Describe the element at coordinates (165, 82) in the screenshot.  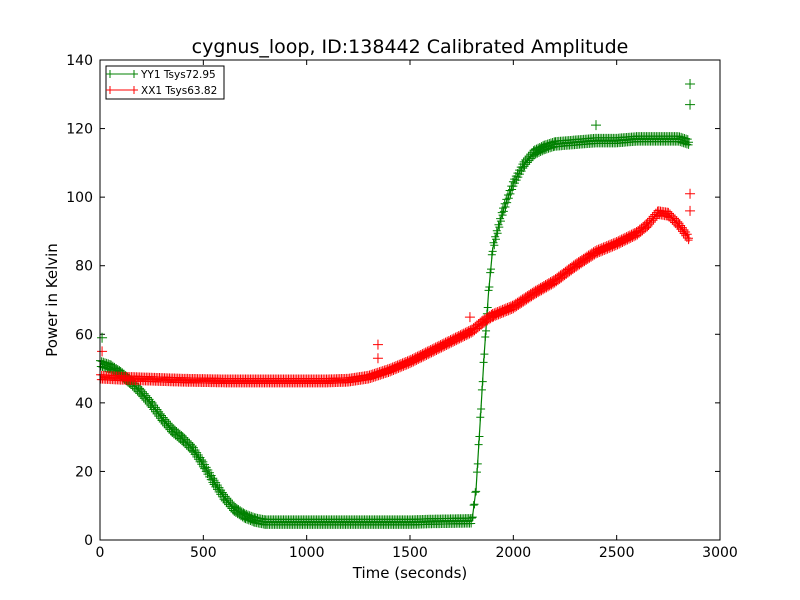
I see `legend-box` at that location.